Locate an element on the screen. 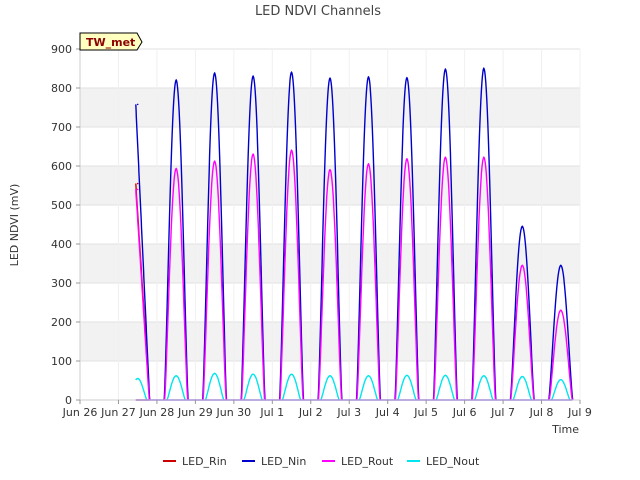 The image size is (640, 480). x-tick-label: Jun 29 is located at coordinates (195, 412).